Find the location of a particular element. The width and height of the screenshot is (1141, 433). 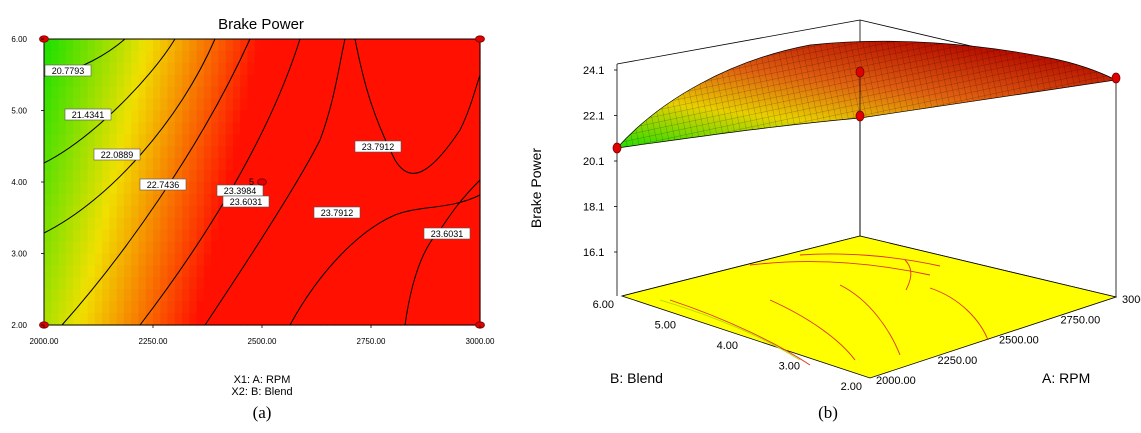

blend-axis-label: B: Blend is located at coordinates (636, 378).